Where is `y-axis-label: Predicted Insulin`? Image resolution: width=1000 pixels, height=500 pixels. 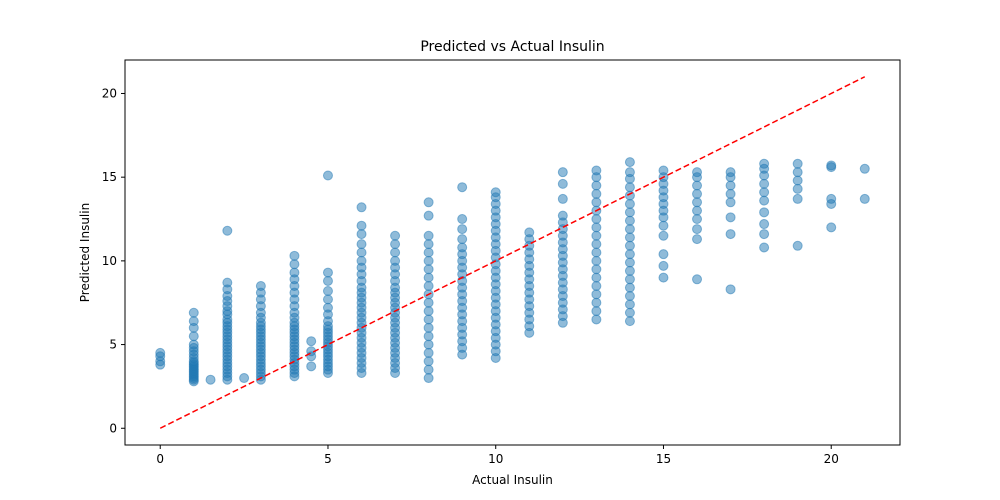 y-axis-label: Predicted Insulin is located at coordinates (85, 252).